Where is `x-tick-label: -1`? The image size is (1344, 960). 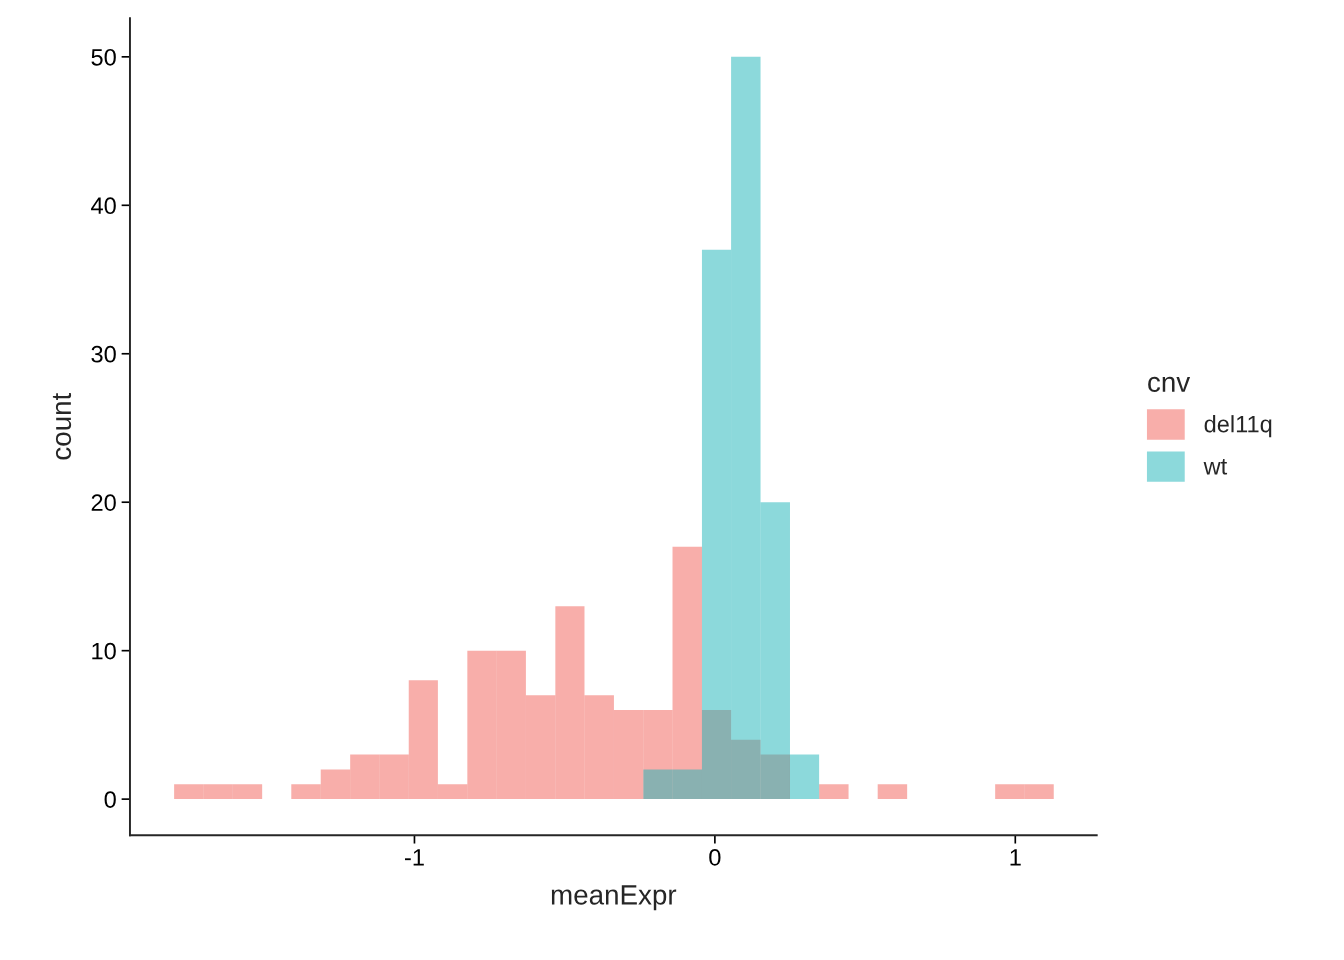
x-tick-label: -1 is located at coordinates (414, 857).